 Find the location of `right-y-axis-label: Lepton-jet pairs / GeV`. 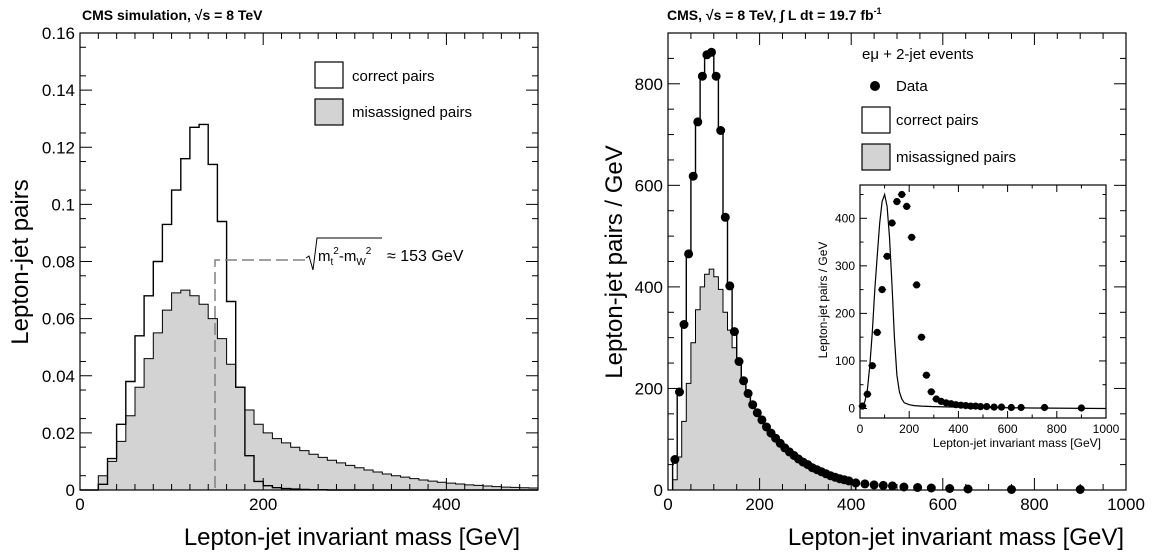

right-y-axis-label: Lepton-jet pairs / GeV is located at coordinates (614, 261).